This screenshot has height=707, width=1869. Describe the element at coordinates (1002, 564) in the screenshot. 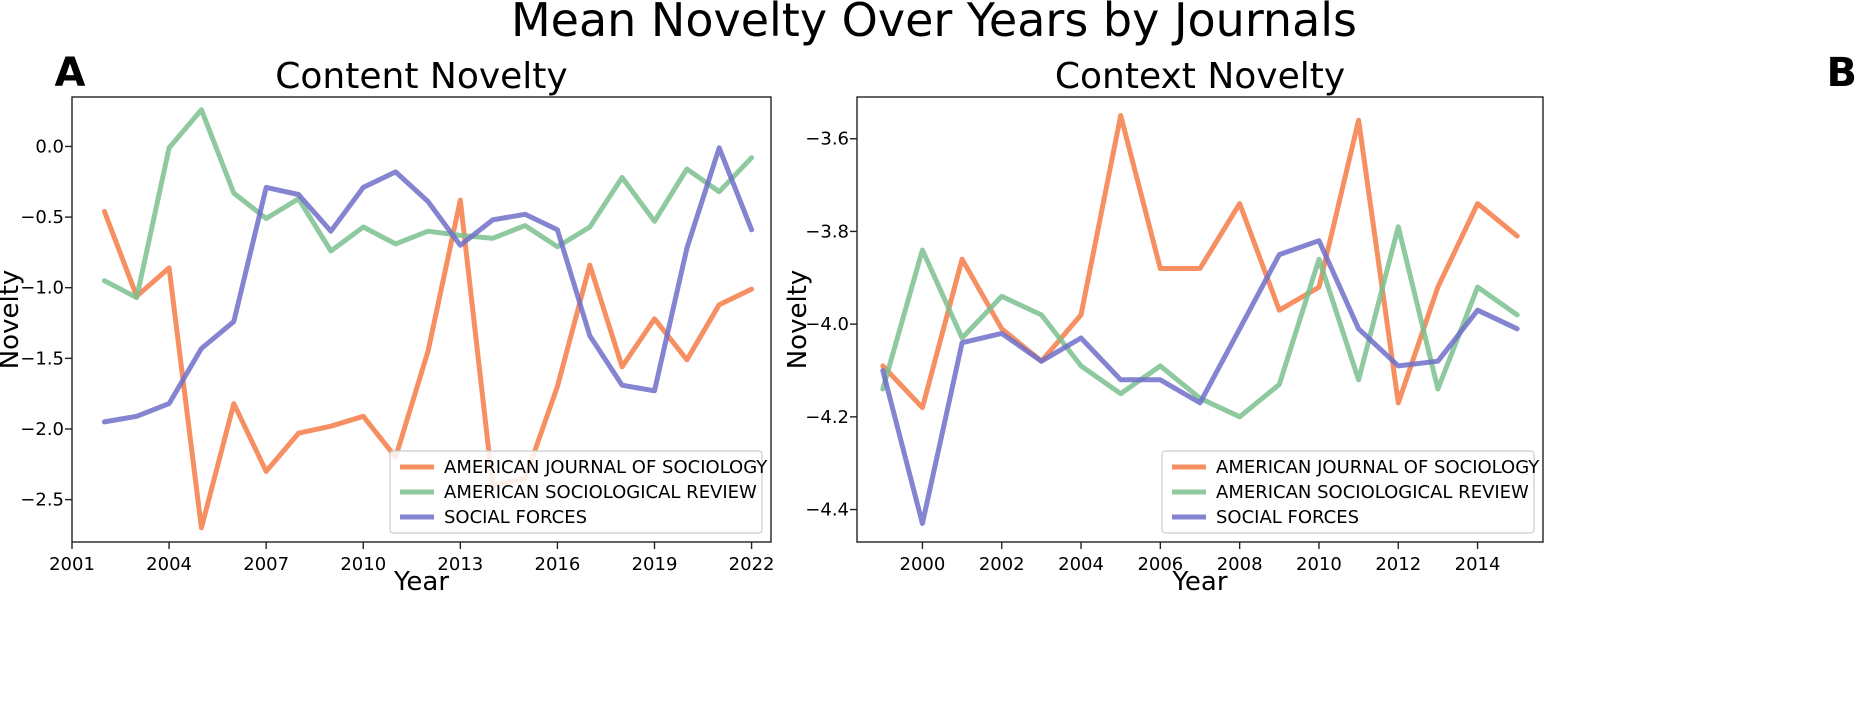

I see `x-tick-label: 2002` at that location.